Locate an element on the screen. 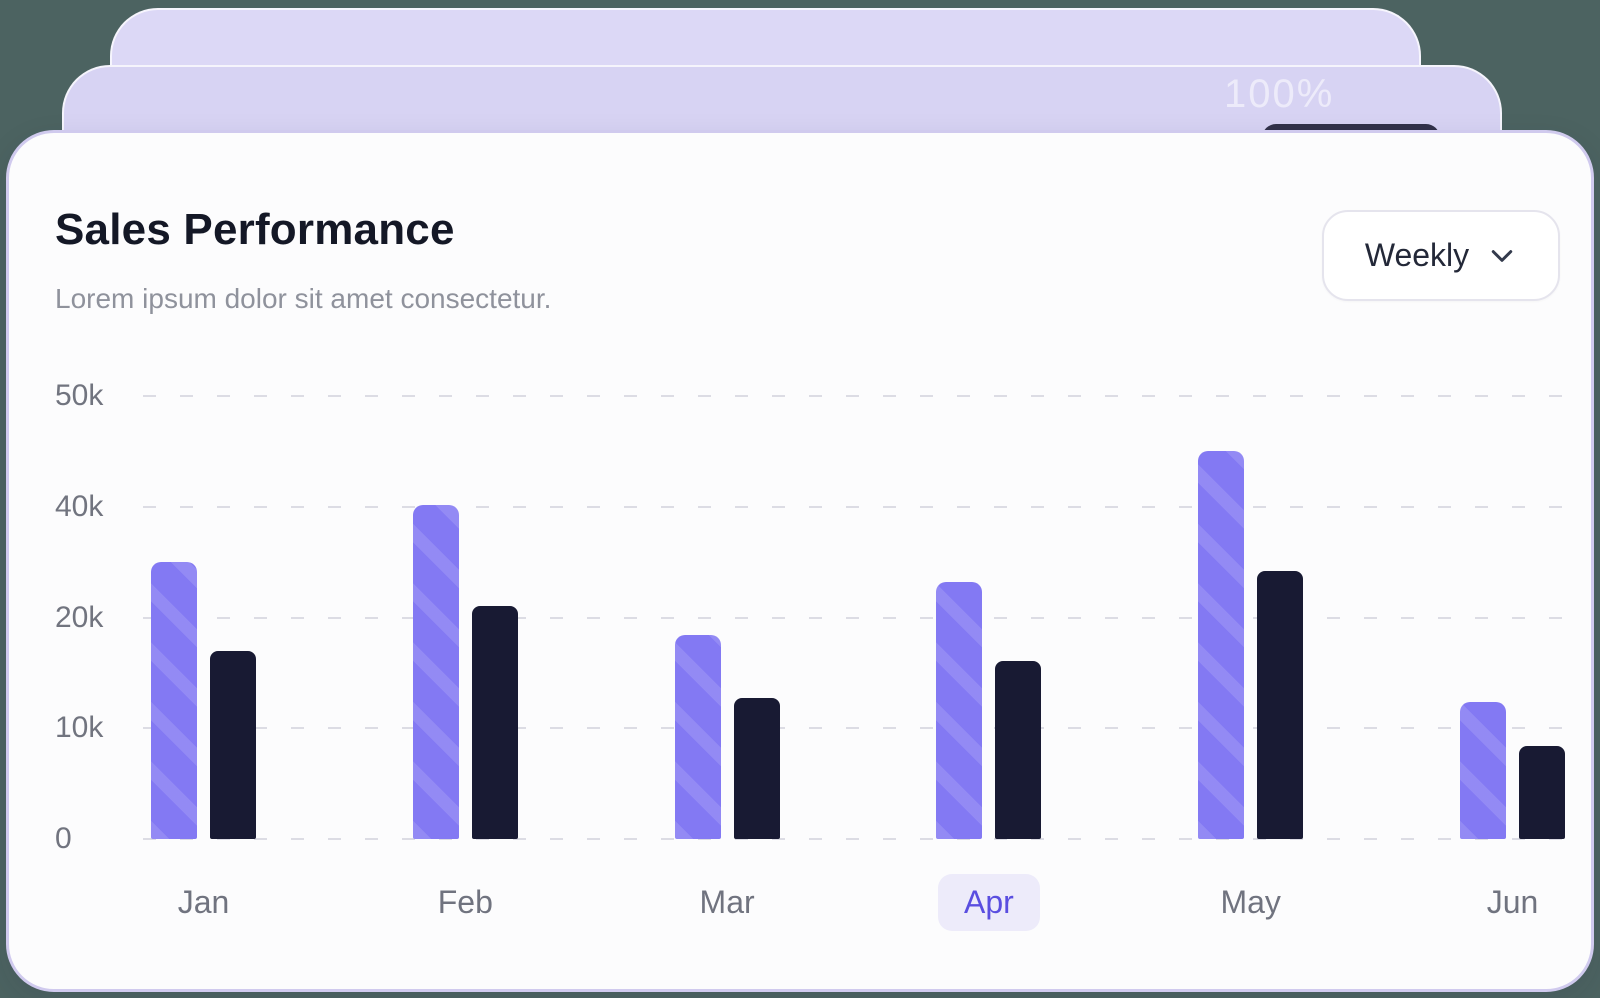 The height and width of the screenshot is (998, 1600). x-axis-item-feb: Feb is located at coordinates (465, 902).